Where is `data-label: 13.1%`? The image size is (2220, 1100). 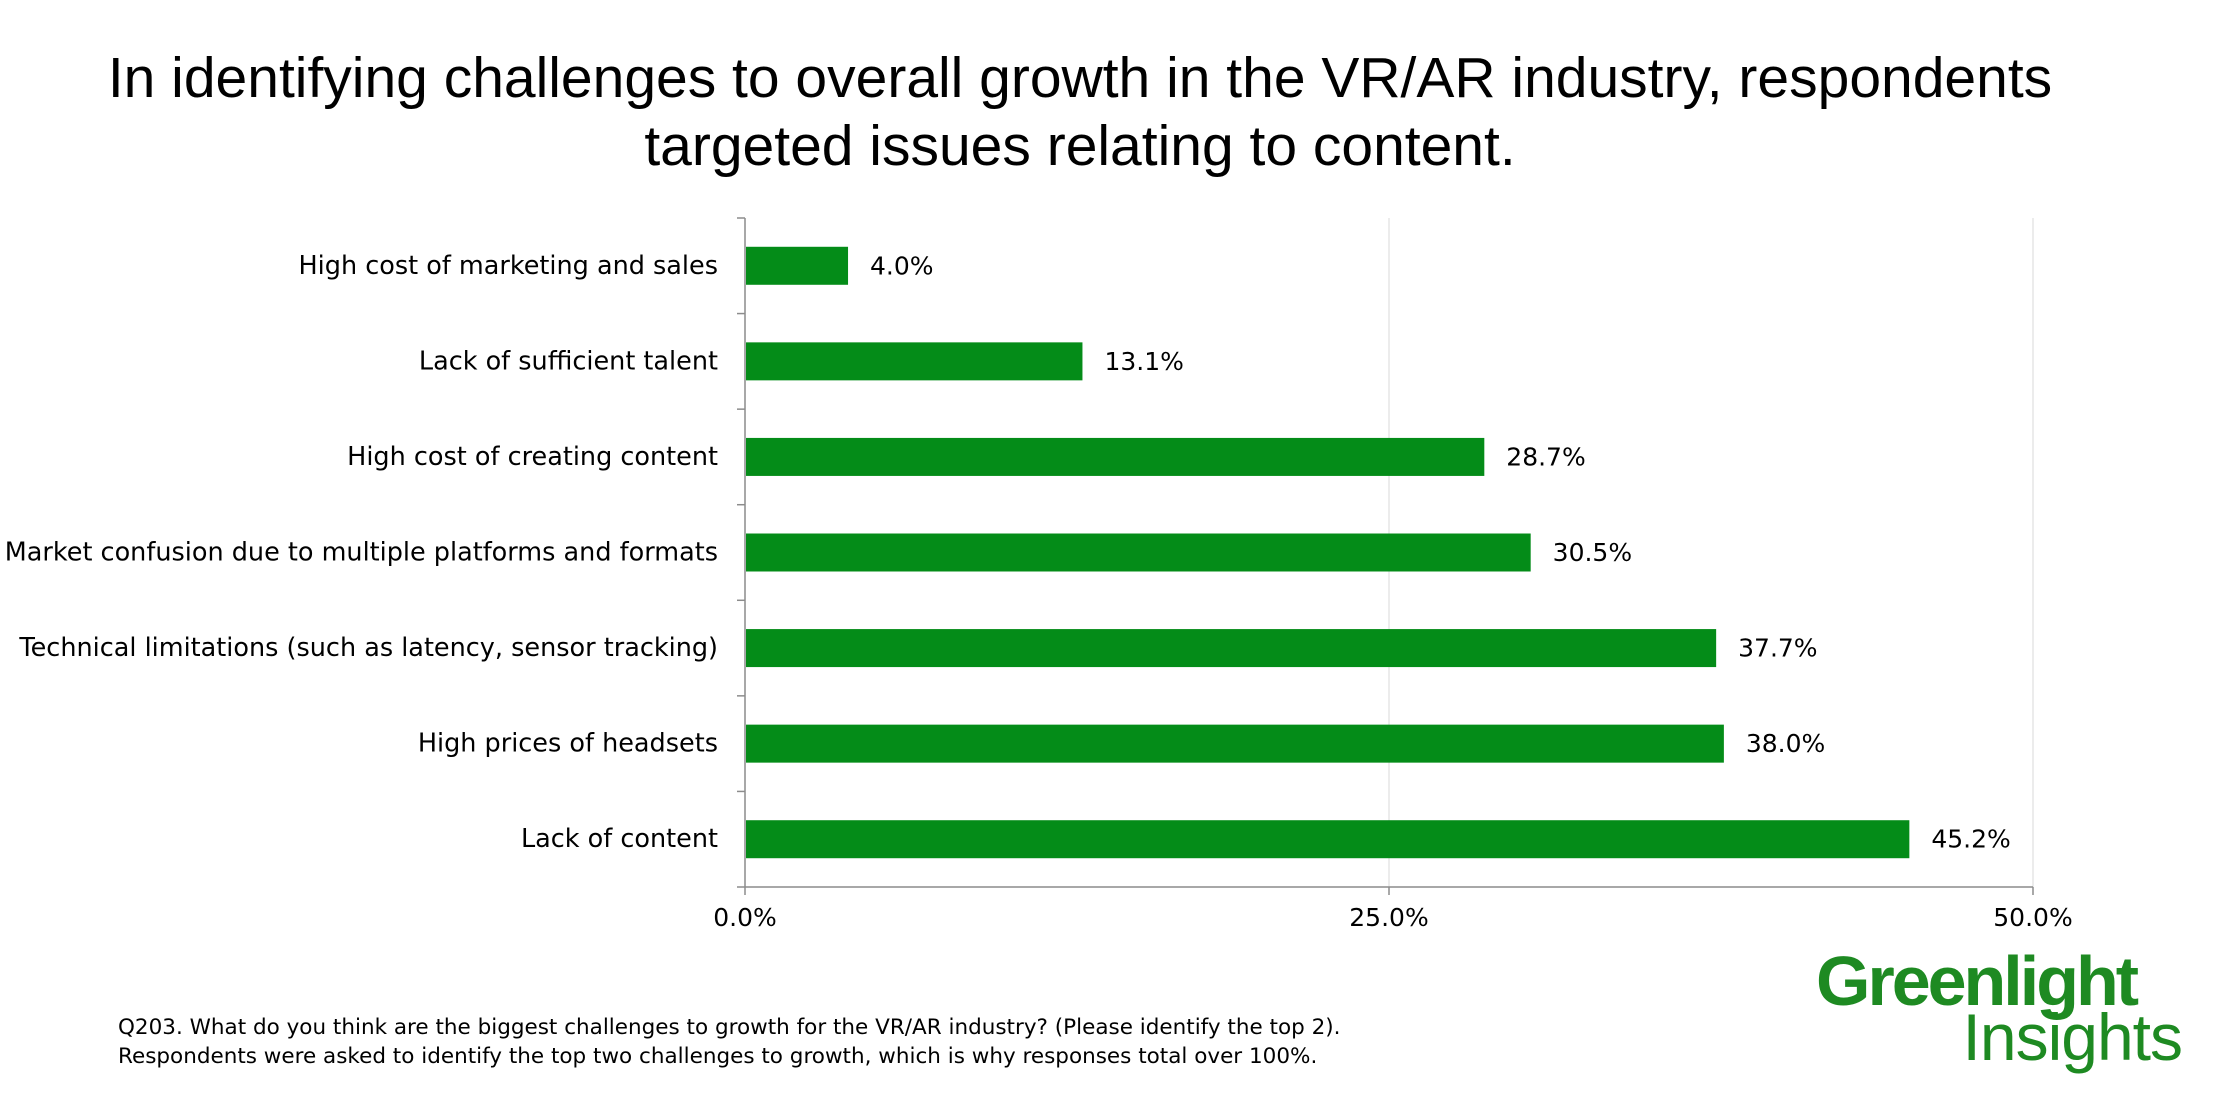
data-label: 13.1% is located at coordinates (1143, 361).